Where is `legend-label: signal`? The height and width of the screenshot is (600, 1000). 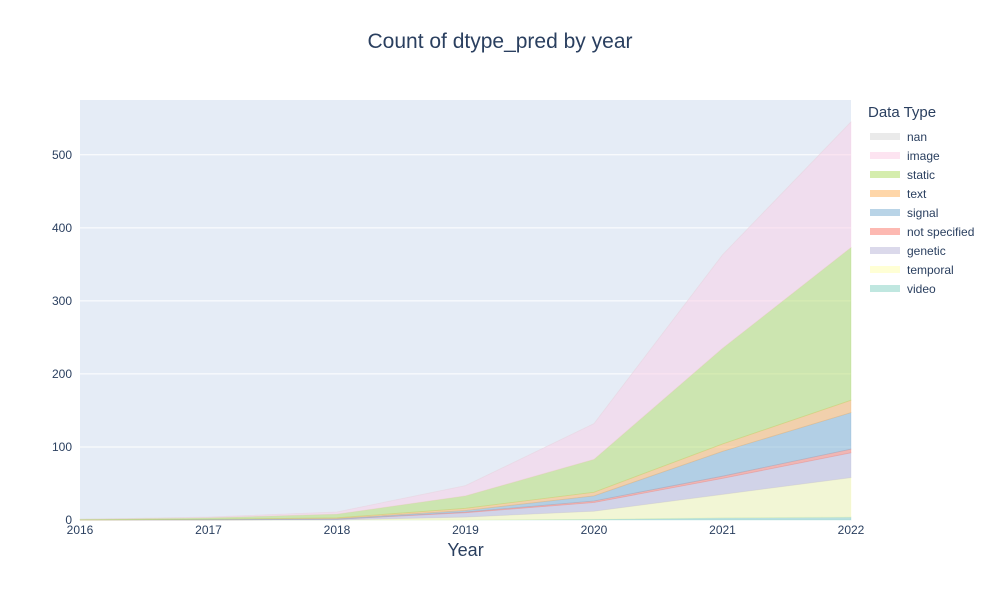
legend-label: signal is located at coordinates (923, 212).